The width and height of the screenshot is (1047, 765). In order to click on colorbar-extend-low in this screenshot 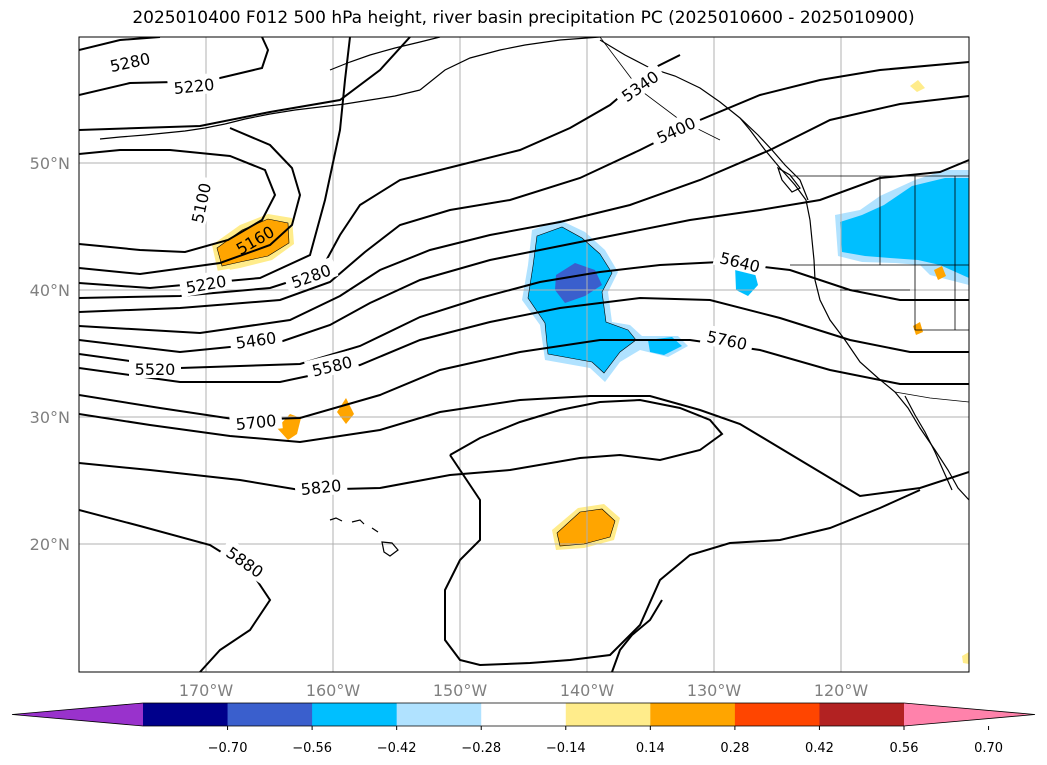, I will do `click(77, 714)`.